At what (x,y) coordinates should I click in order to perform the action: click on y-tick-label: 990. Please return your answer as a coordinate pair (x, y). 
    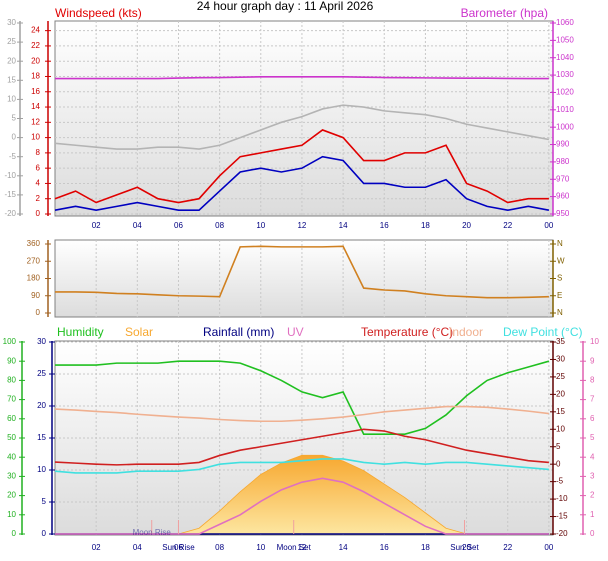
    Looking at the image, I should click on (563, 144).